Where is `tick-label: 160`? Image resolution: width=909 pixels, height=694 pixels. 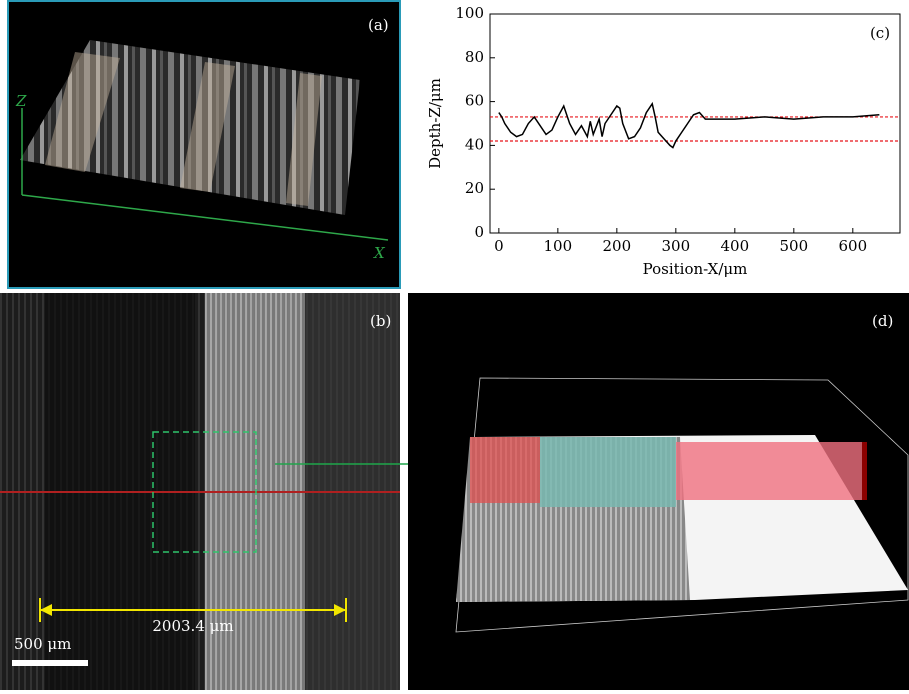
tick-label: 160 is located at coordinates (580, 649).